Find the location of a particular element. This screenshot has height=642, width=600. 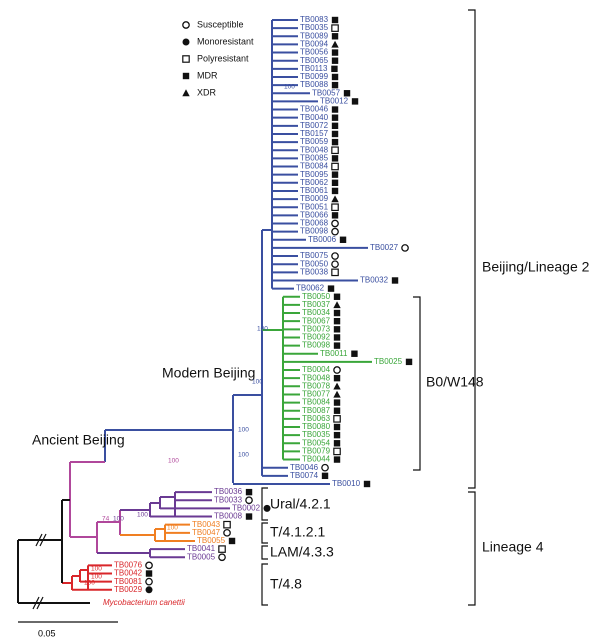

bracket-label: Beijing/Lineage 2 is located at coordinates (536, 267).